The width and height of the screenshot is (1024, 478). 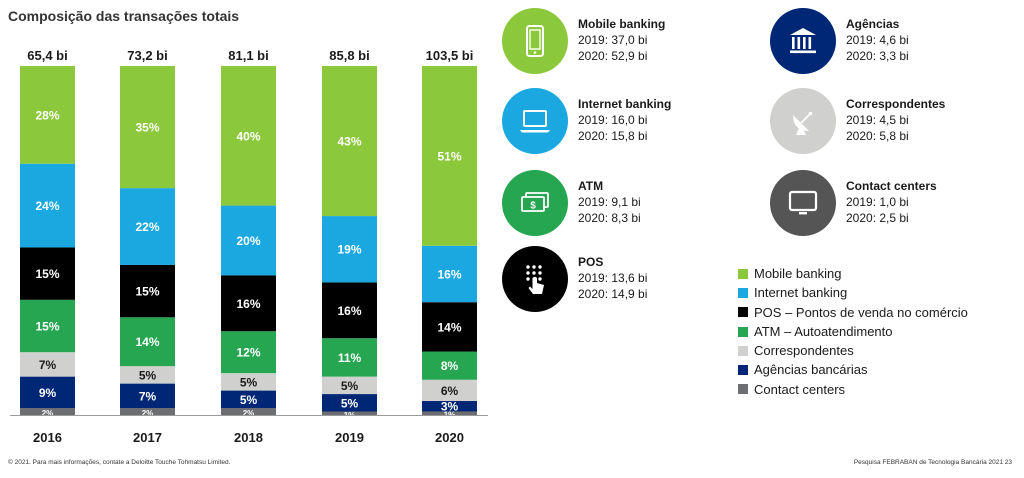 What do you see at coordinates (591, 262) in the screenshot?
I see `channel-name: POS` at bounding box center [591, 262].